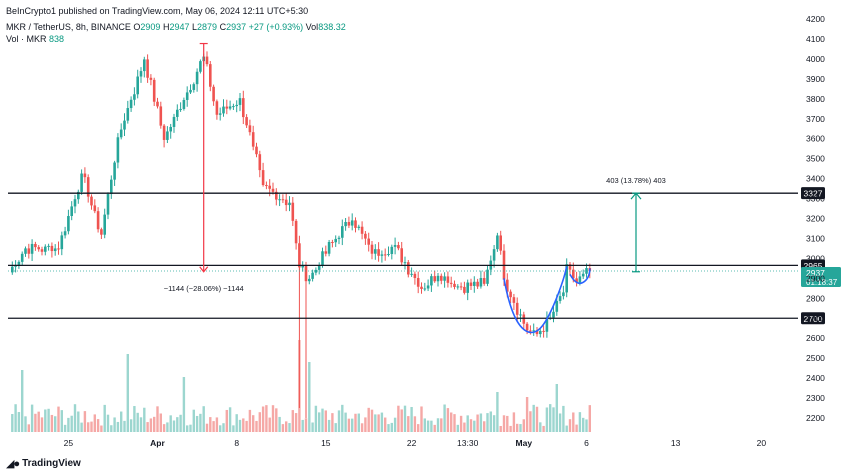  I want to click on close-label: C, so click(223, 27).